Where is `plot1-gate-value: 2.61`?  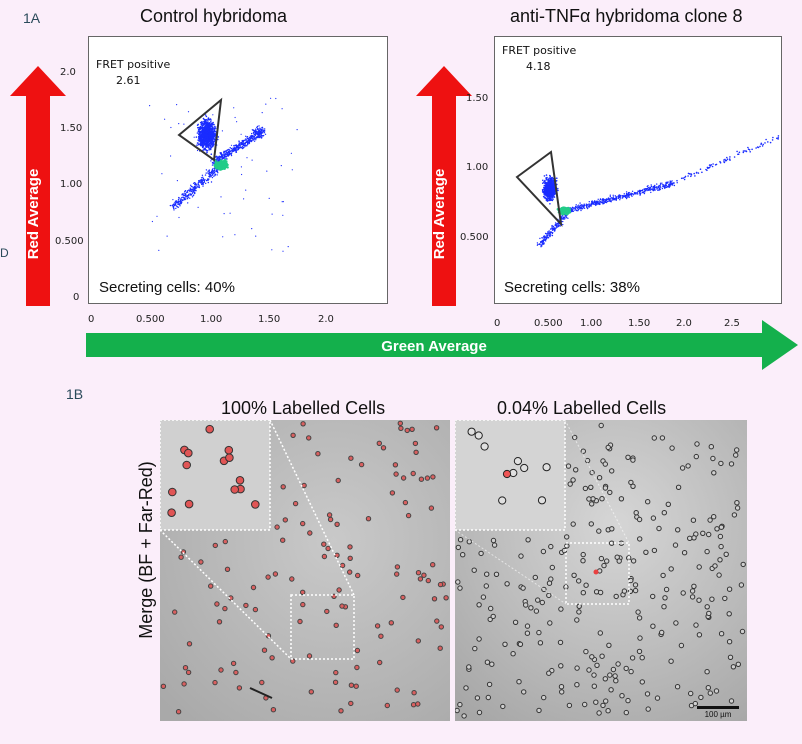 plot1-gate-value: 2.61 is located at coordinates (128, 80).